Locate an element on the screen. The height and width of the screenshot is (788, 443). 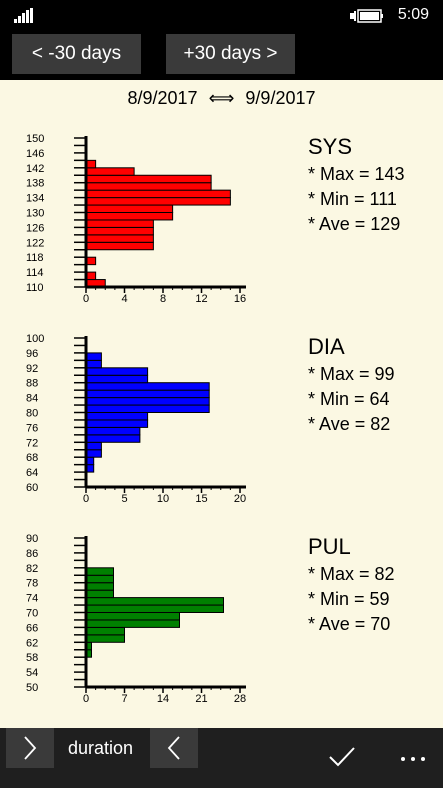
dia-y-tick-label: 76 is located at coordinates (32, 428).